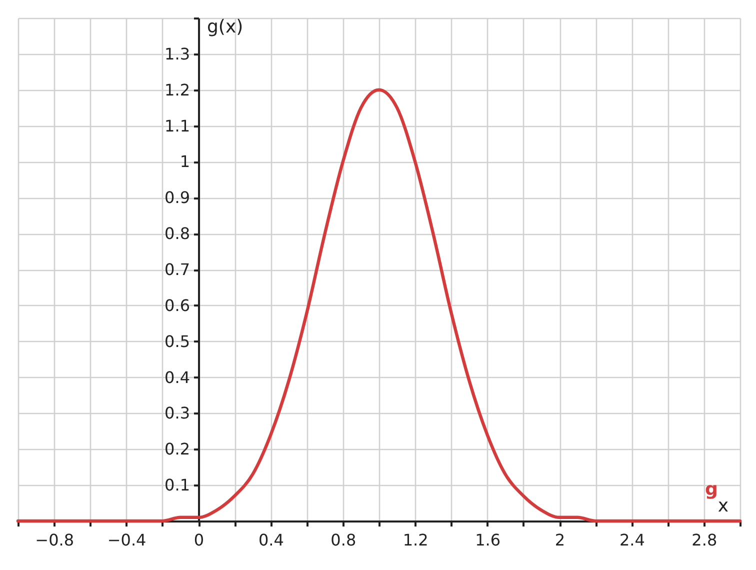 The image size is (756, 570). What do you see at coordinates (177, 90) in the screenshot?
I see `y-tick-label: 1.2` at bounding box center [177, 90].